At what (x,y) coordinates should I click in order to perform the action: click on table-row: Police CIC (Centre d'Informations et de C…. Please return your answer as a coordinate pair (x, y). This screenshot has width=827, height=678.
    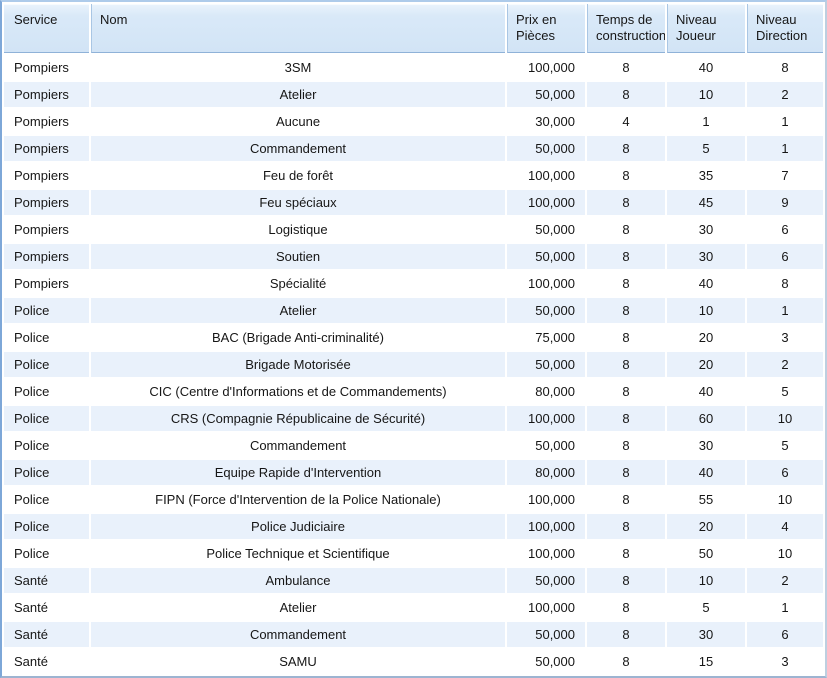
    Looking at the image, I should click on (413, 391).